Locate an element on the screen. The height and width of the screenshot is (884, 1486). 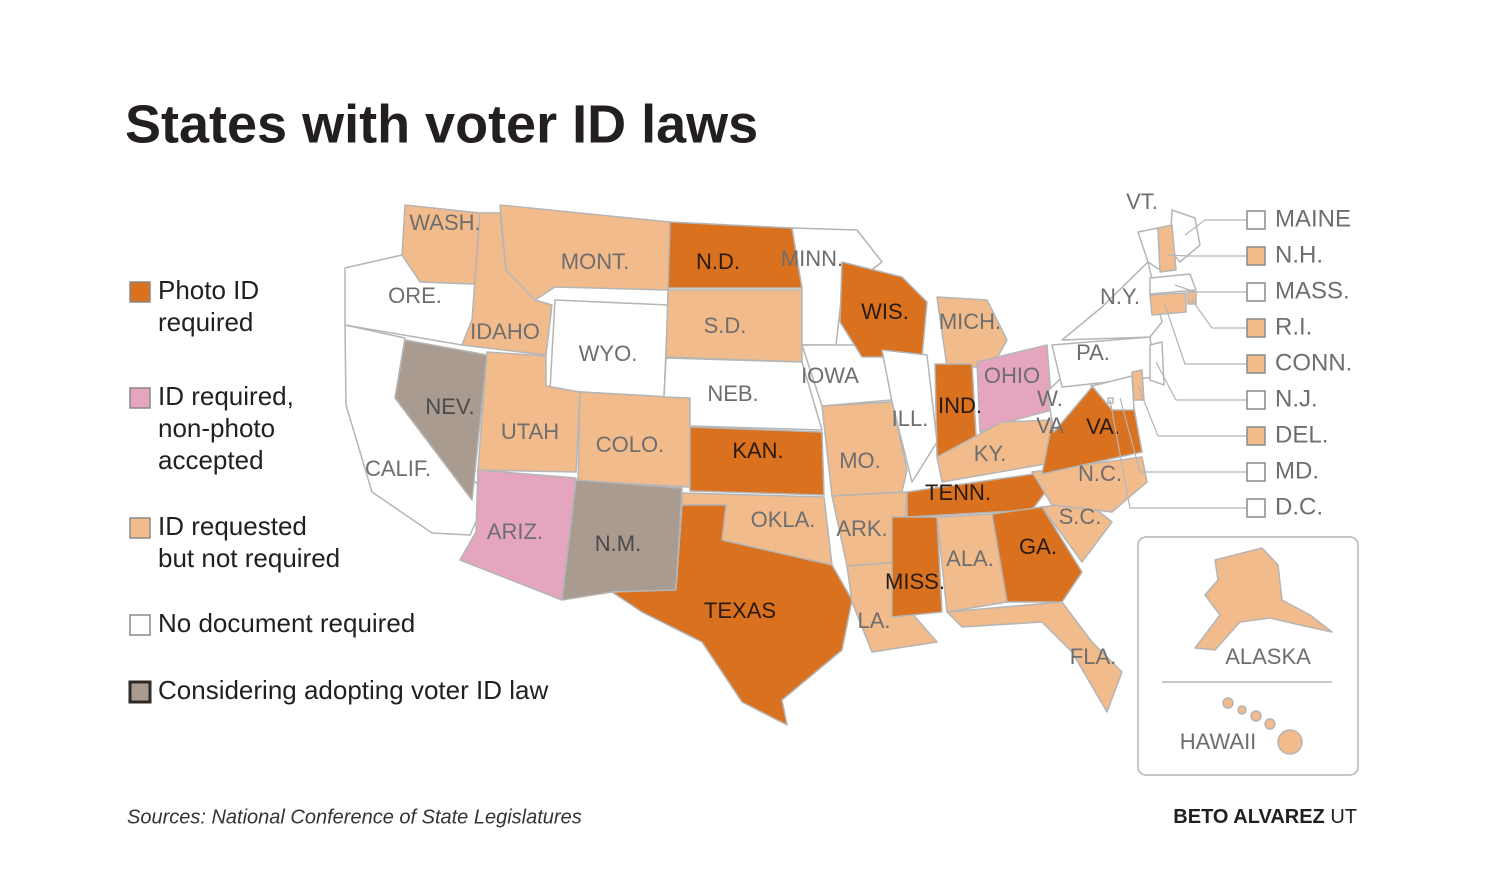
state-label: KAN. is located at coordinates (757, 450).